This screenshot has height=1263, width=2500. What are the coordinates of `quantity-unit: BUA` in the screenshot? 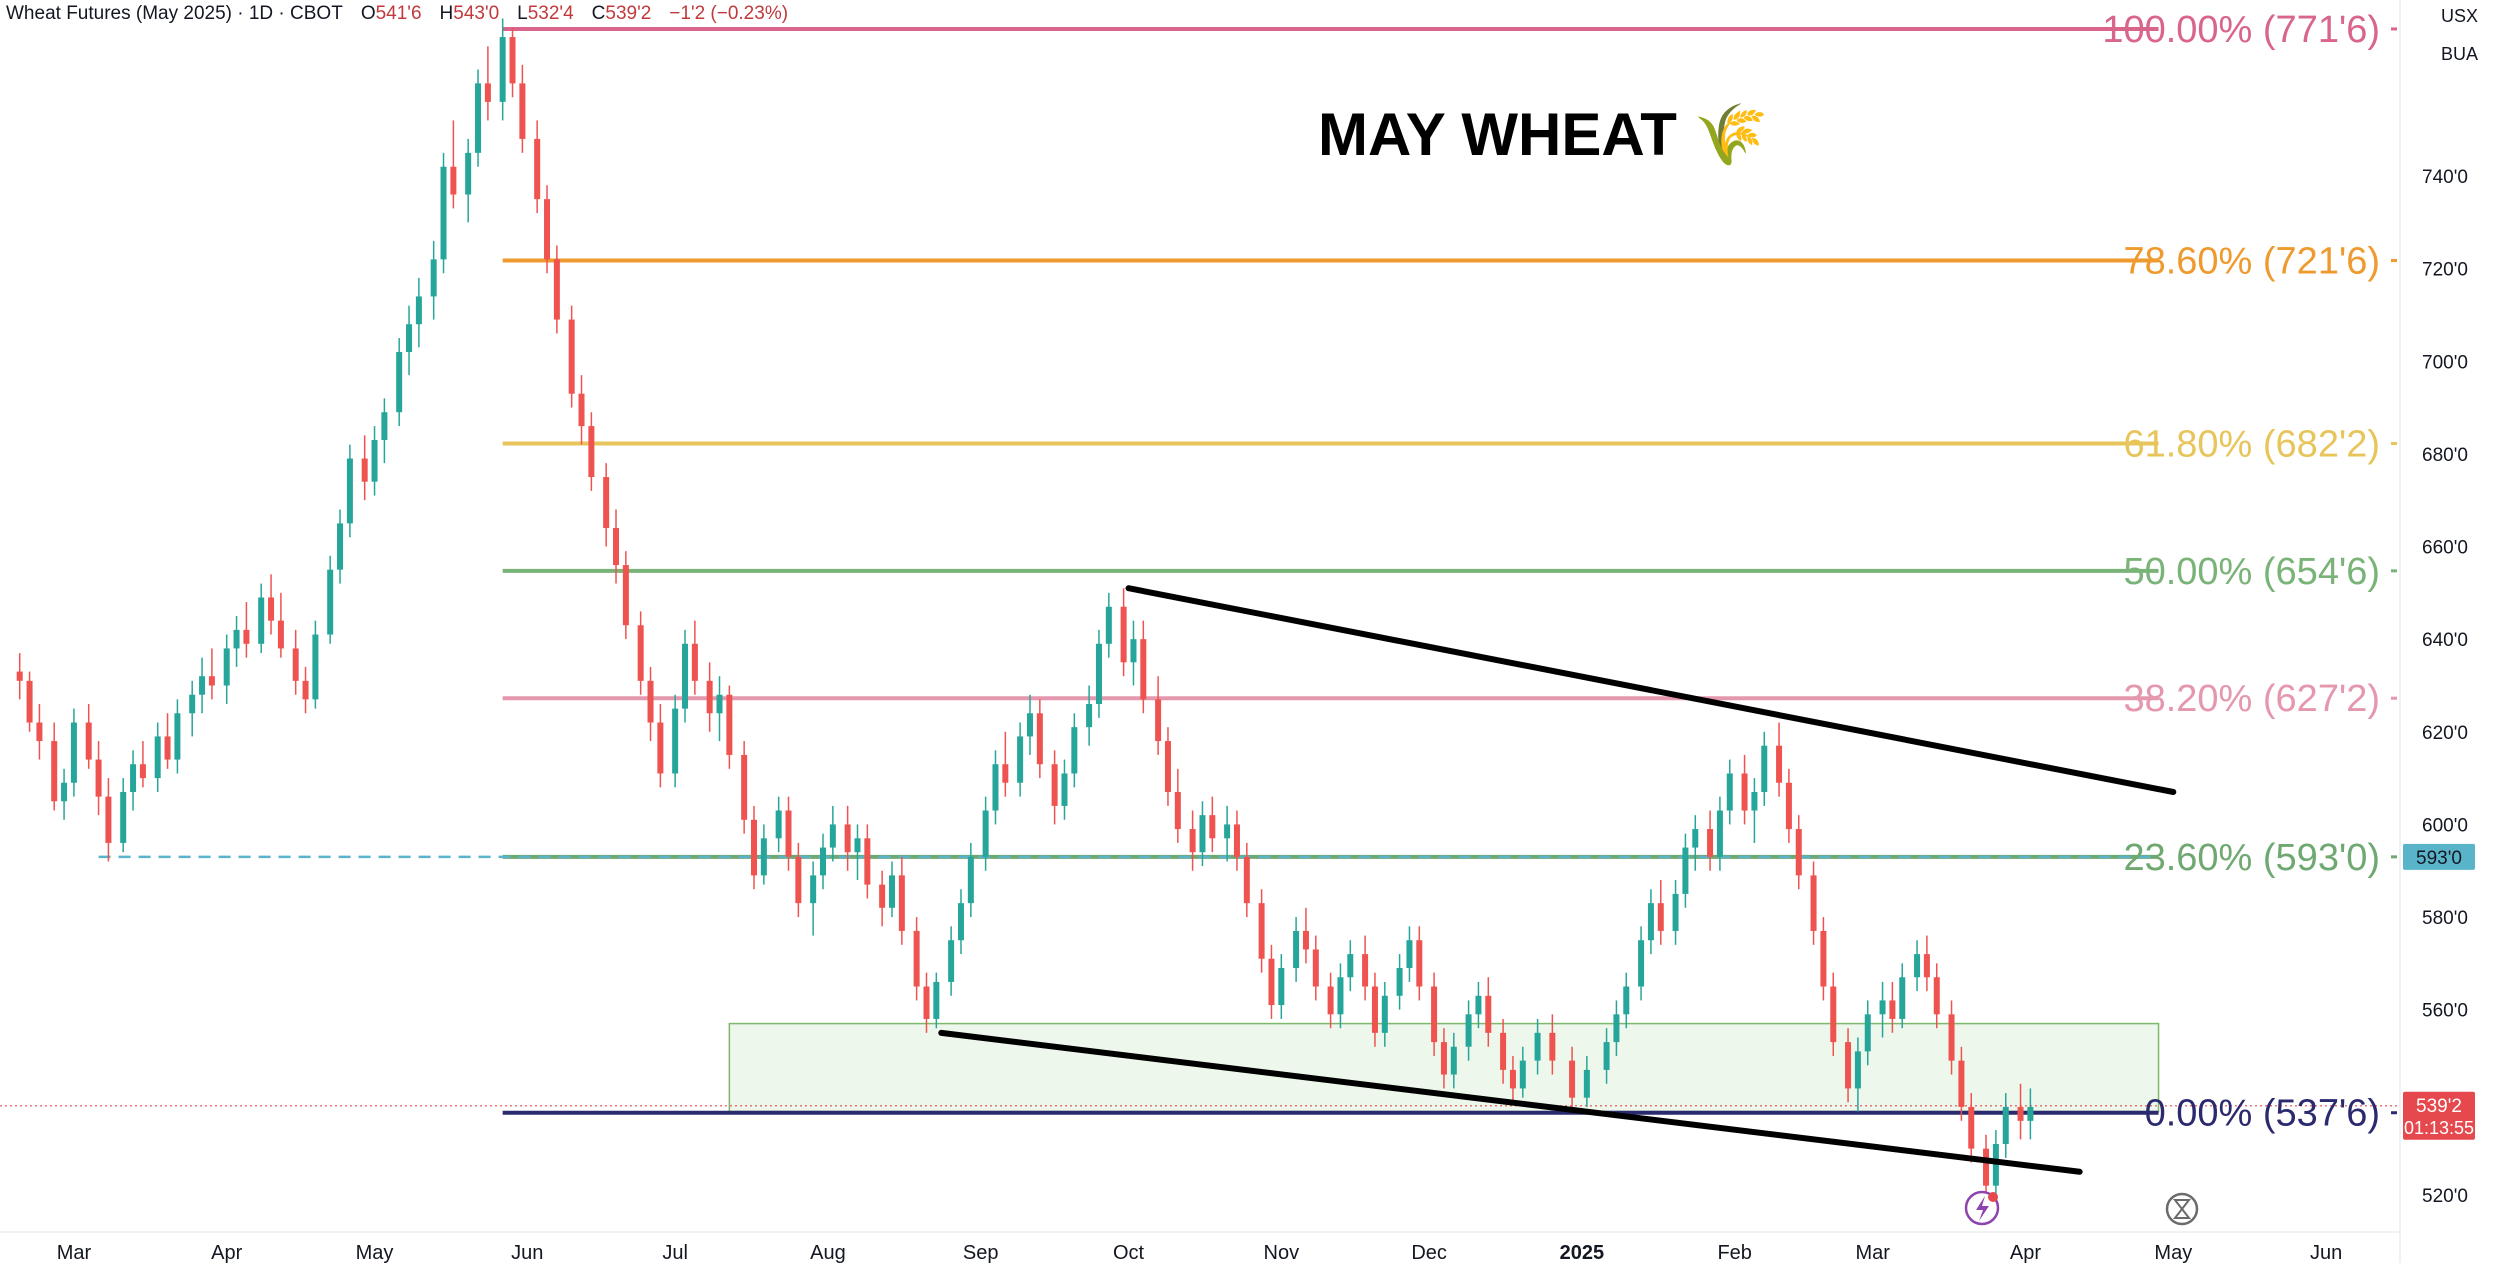 It's located at (2459, 54).